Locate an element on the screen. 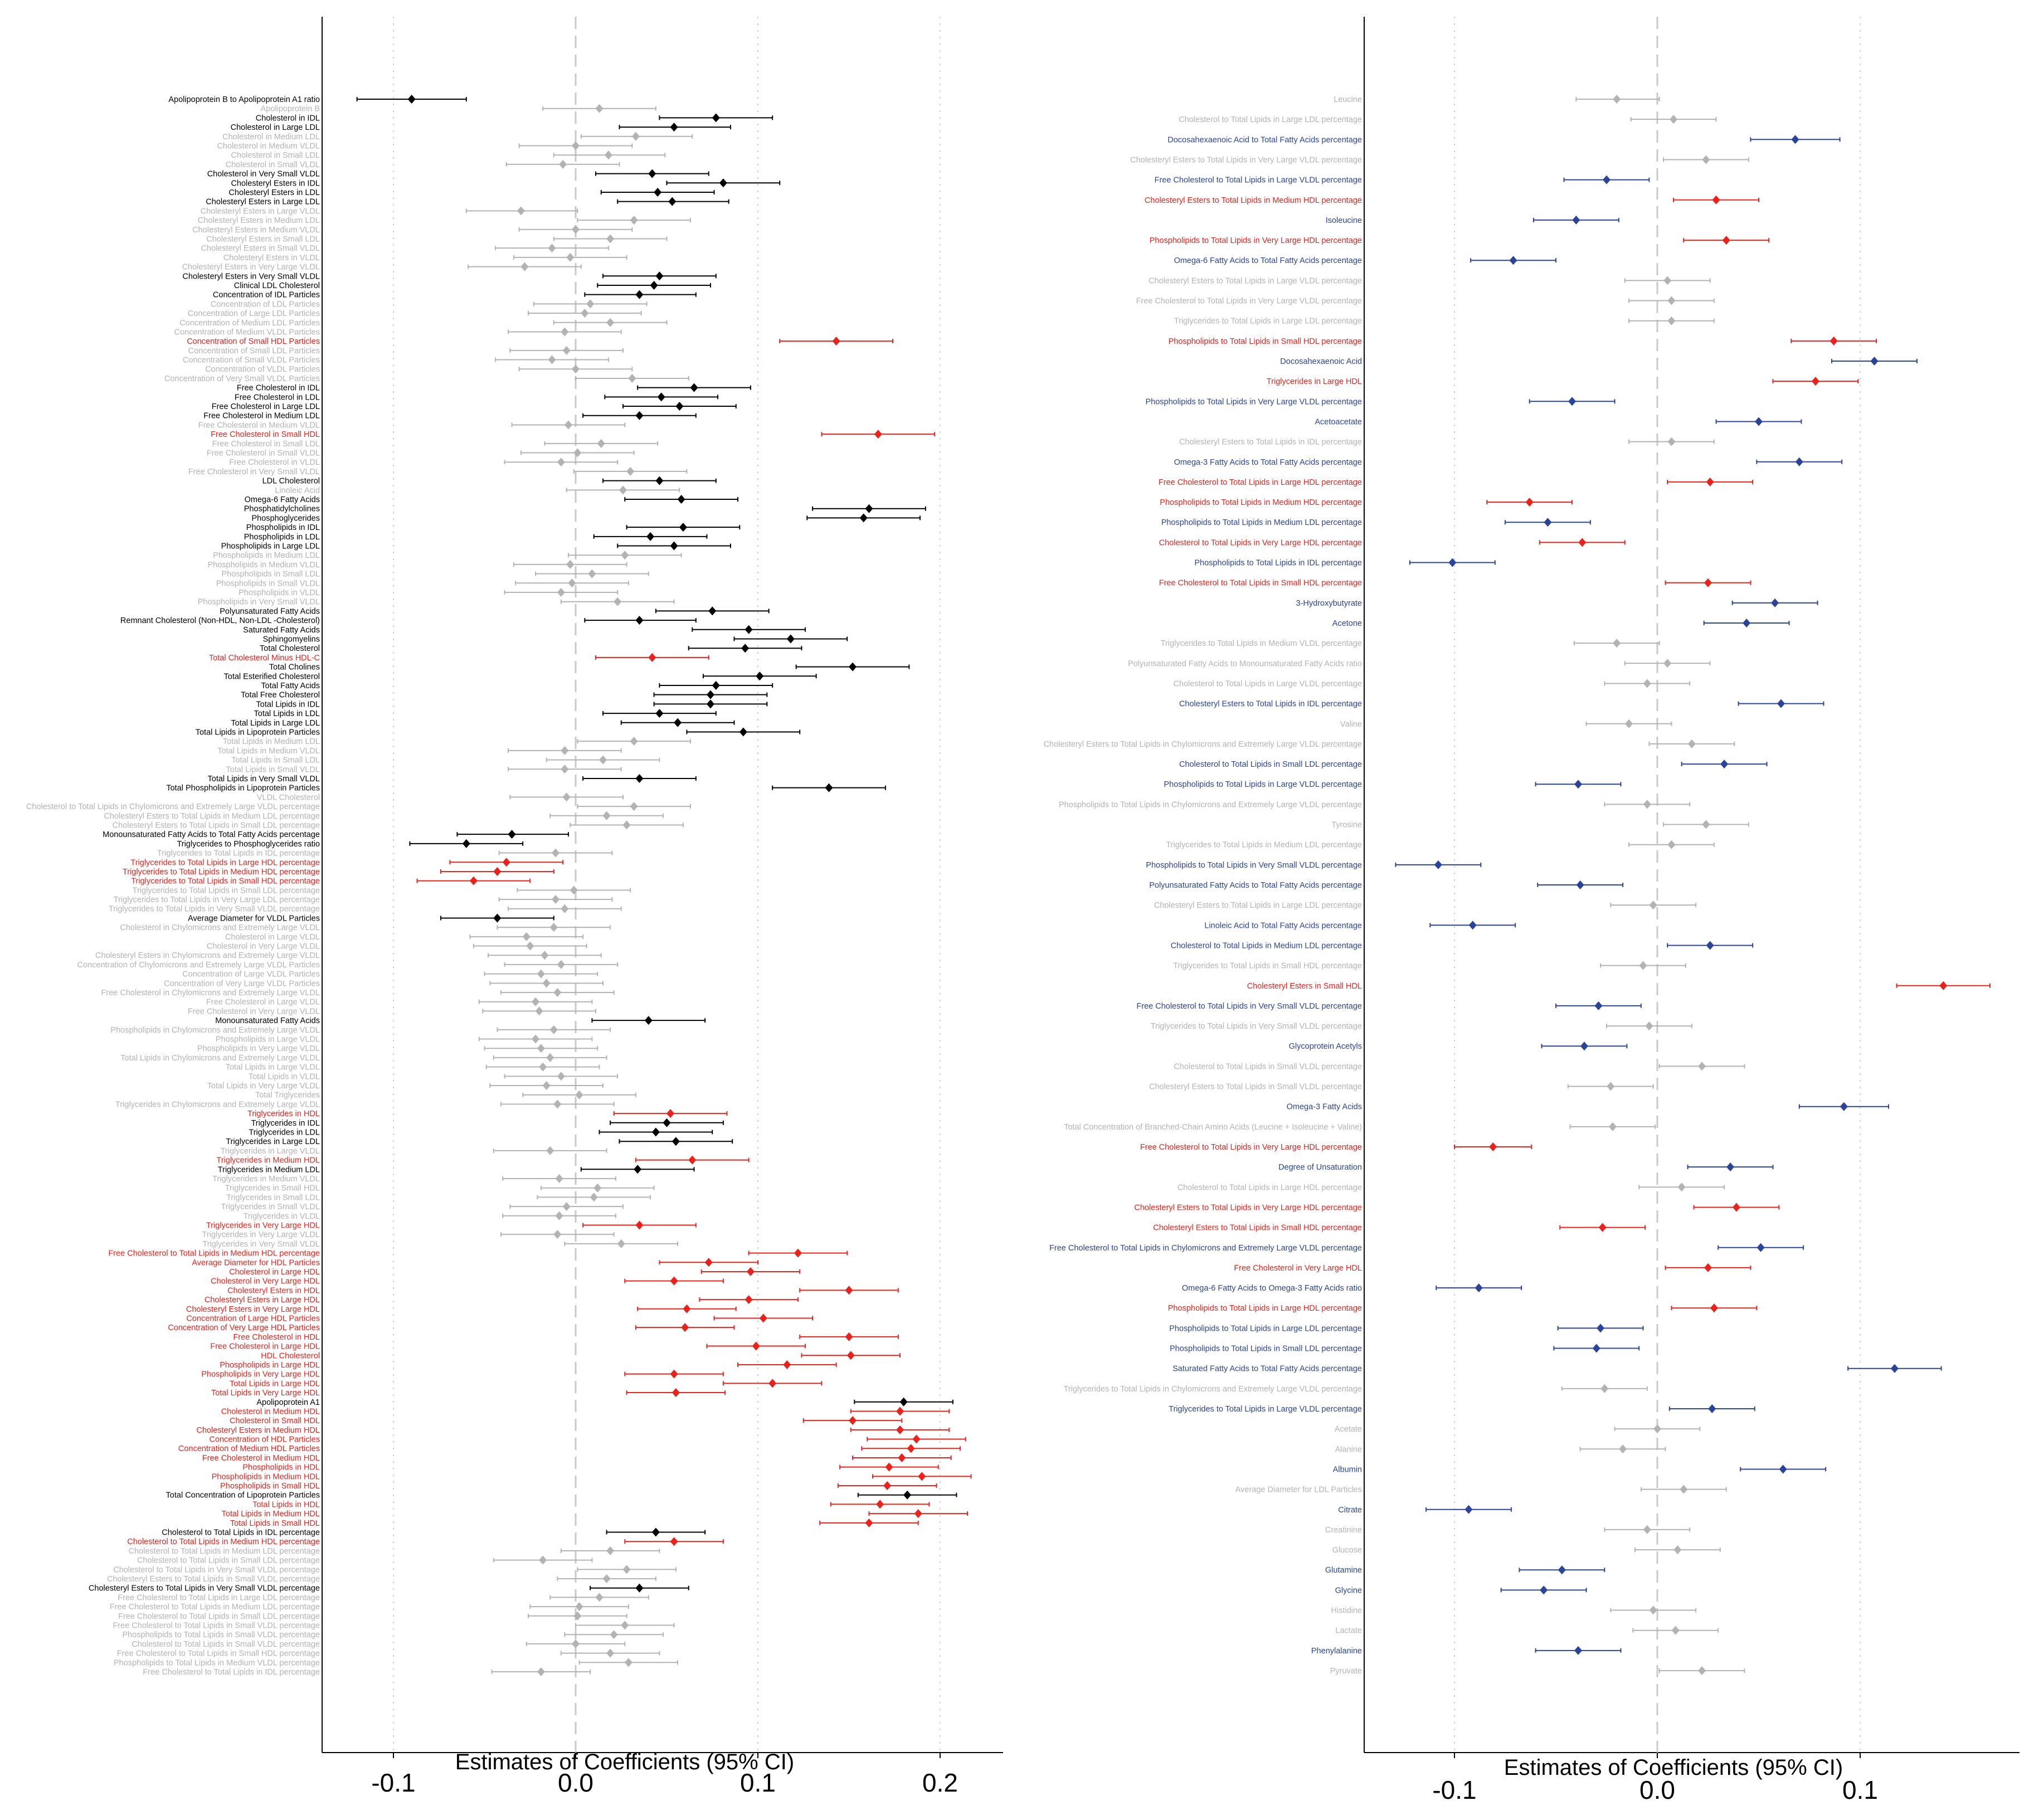  row-label: Total Lipids in LDL is located at coordinates (287, 713).